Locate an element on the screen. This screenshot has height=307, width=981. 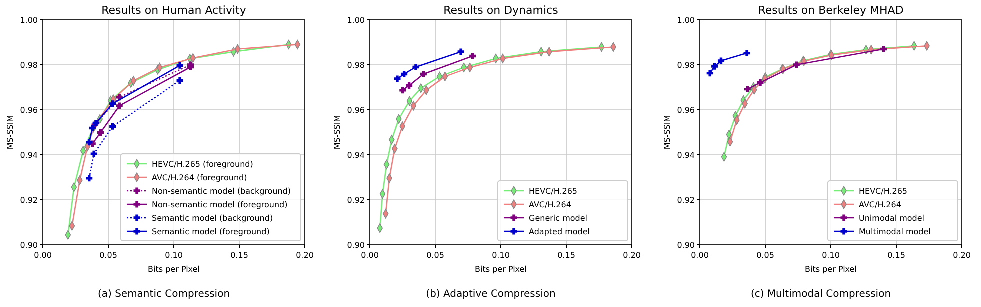
text: (a) Semantic Compression is located at coordinates (164, 294).